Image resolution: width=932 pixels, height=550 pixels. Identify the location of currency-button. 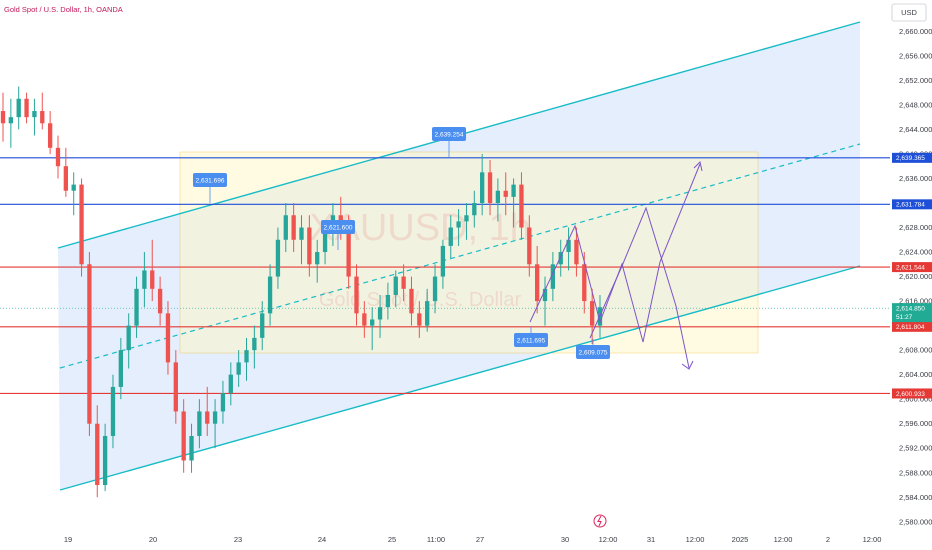
(909, 12).